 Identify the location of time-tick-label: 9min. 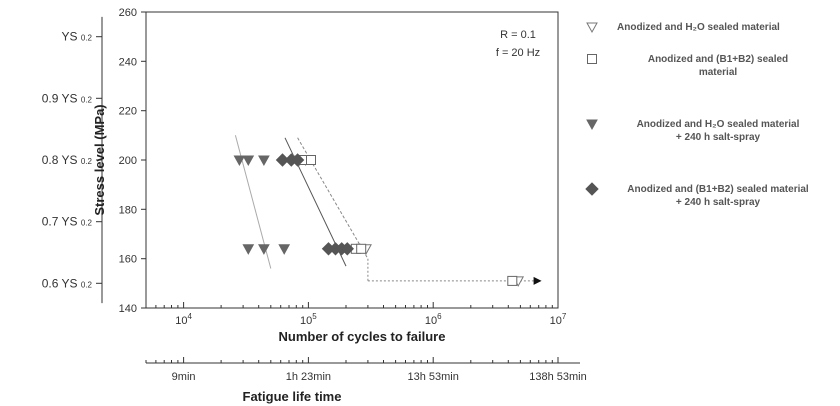
(184, 377).